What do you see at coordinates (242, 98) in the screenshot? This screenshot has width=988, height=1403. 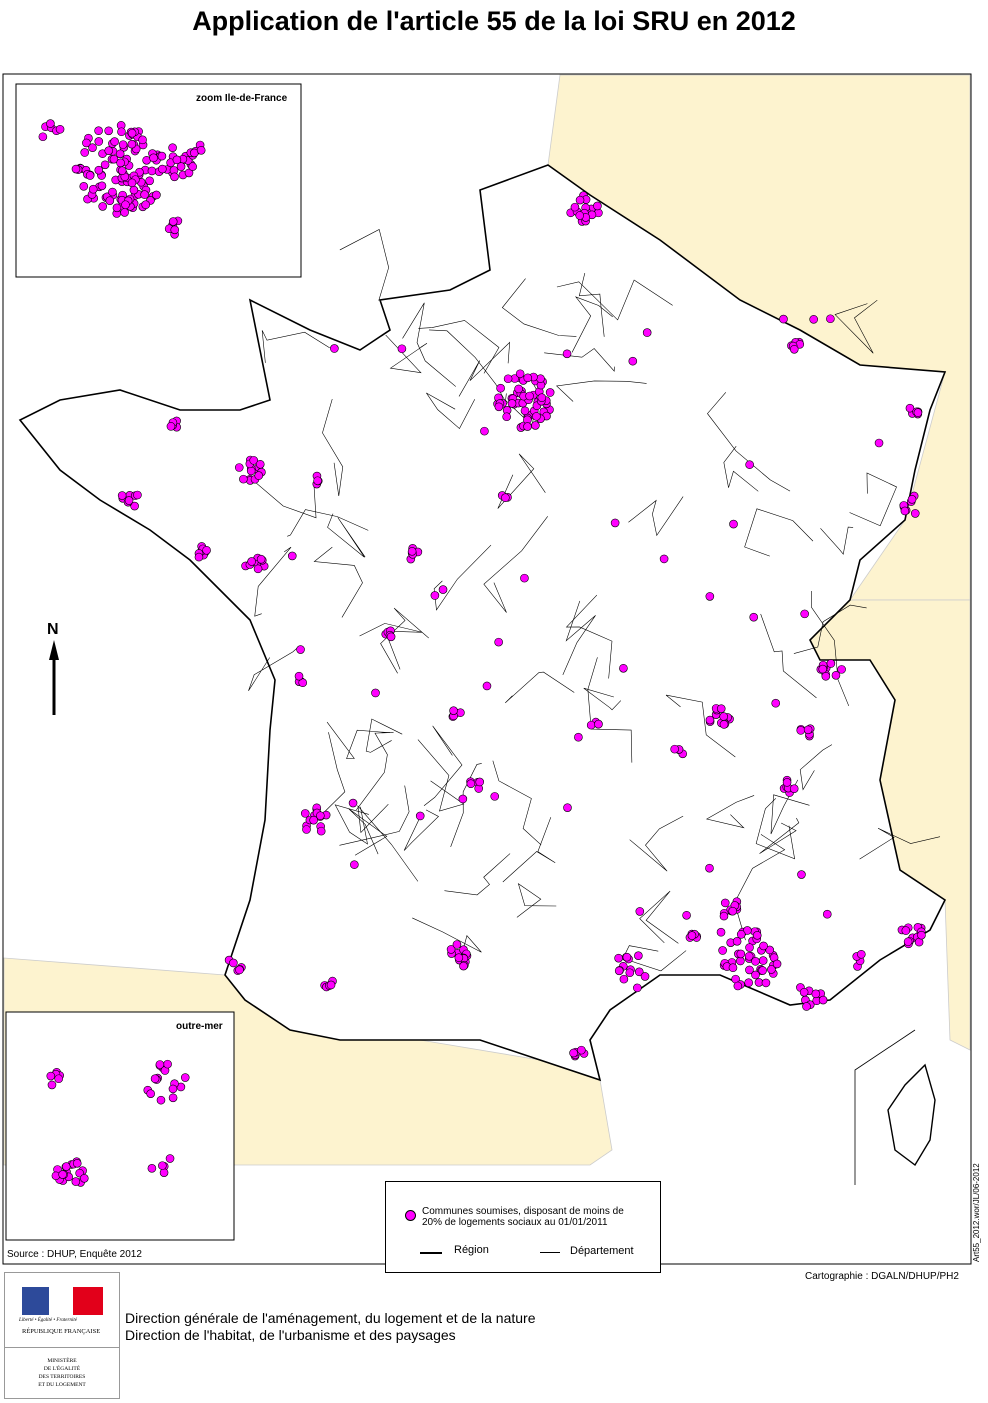 I see `inset-idf-title: zoom Ile-de-France` at bounding box center [242, 98].